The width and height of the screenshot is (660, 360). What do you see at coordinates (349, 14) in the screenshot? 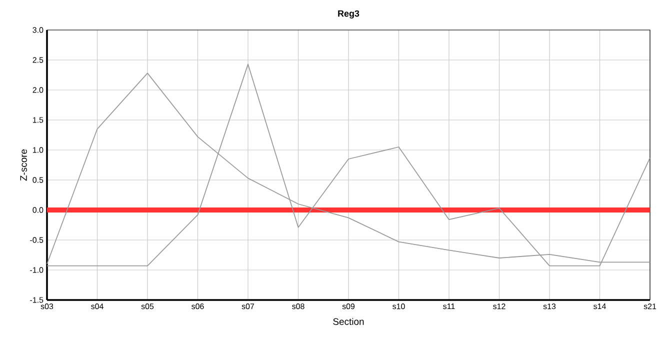
I see `chart-title: Reg3` at bounding box center [349, 14].